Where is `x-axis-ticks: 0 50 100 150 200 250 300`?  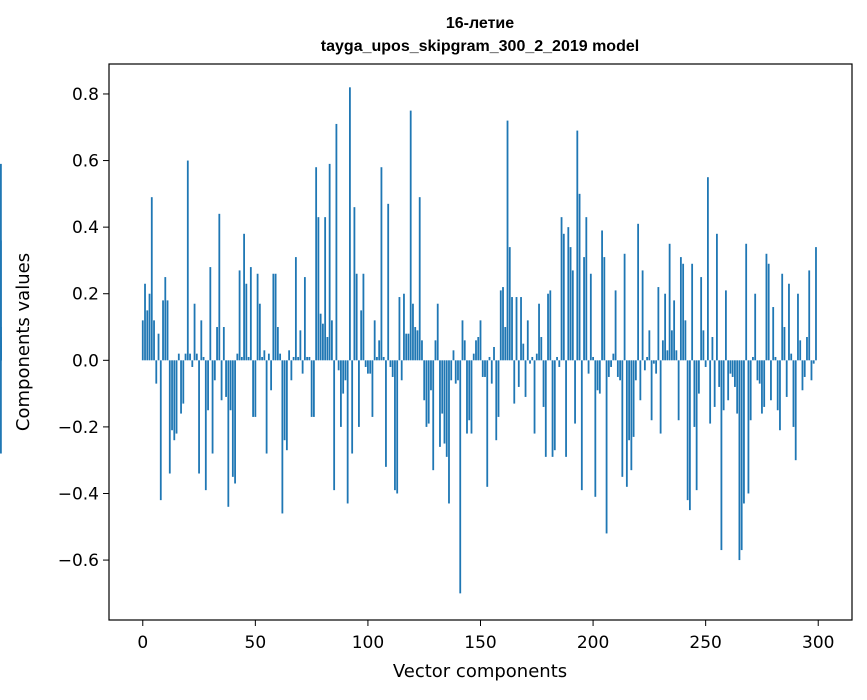
x-axis-ticks: 0 50 100 150 200 250 300 is located at coordinates (485, 636).